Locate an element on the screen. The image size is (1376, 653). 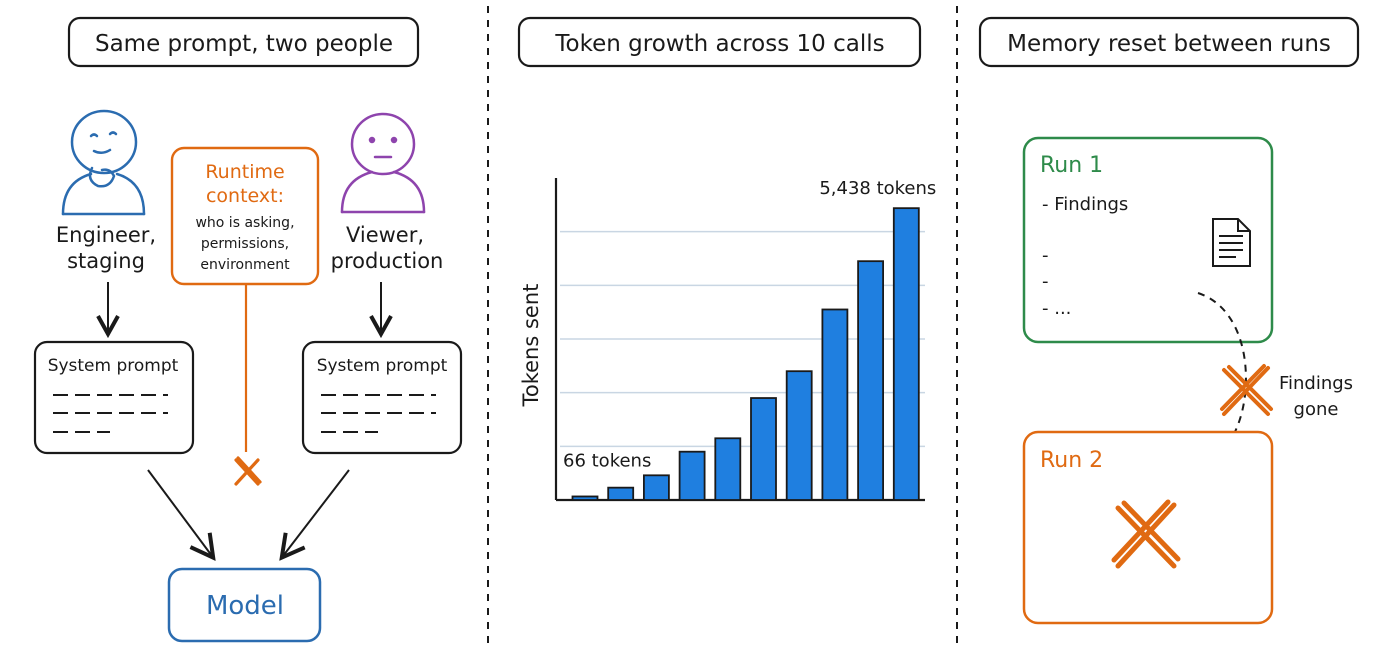
system-prompt-label-right: System prompt is located at coordinates (382, 366).